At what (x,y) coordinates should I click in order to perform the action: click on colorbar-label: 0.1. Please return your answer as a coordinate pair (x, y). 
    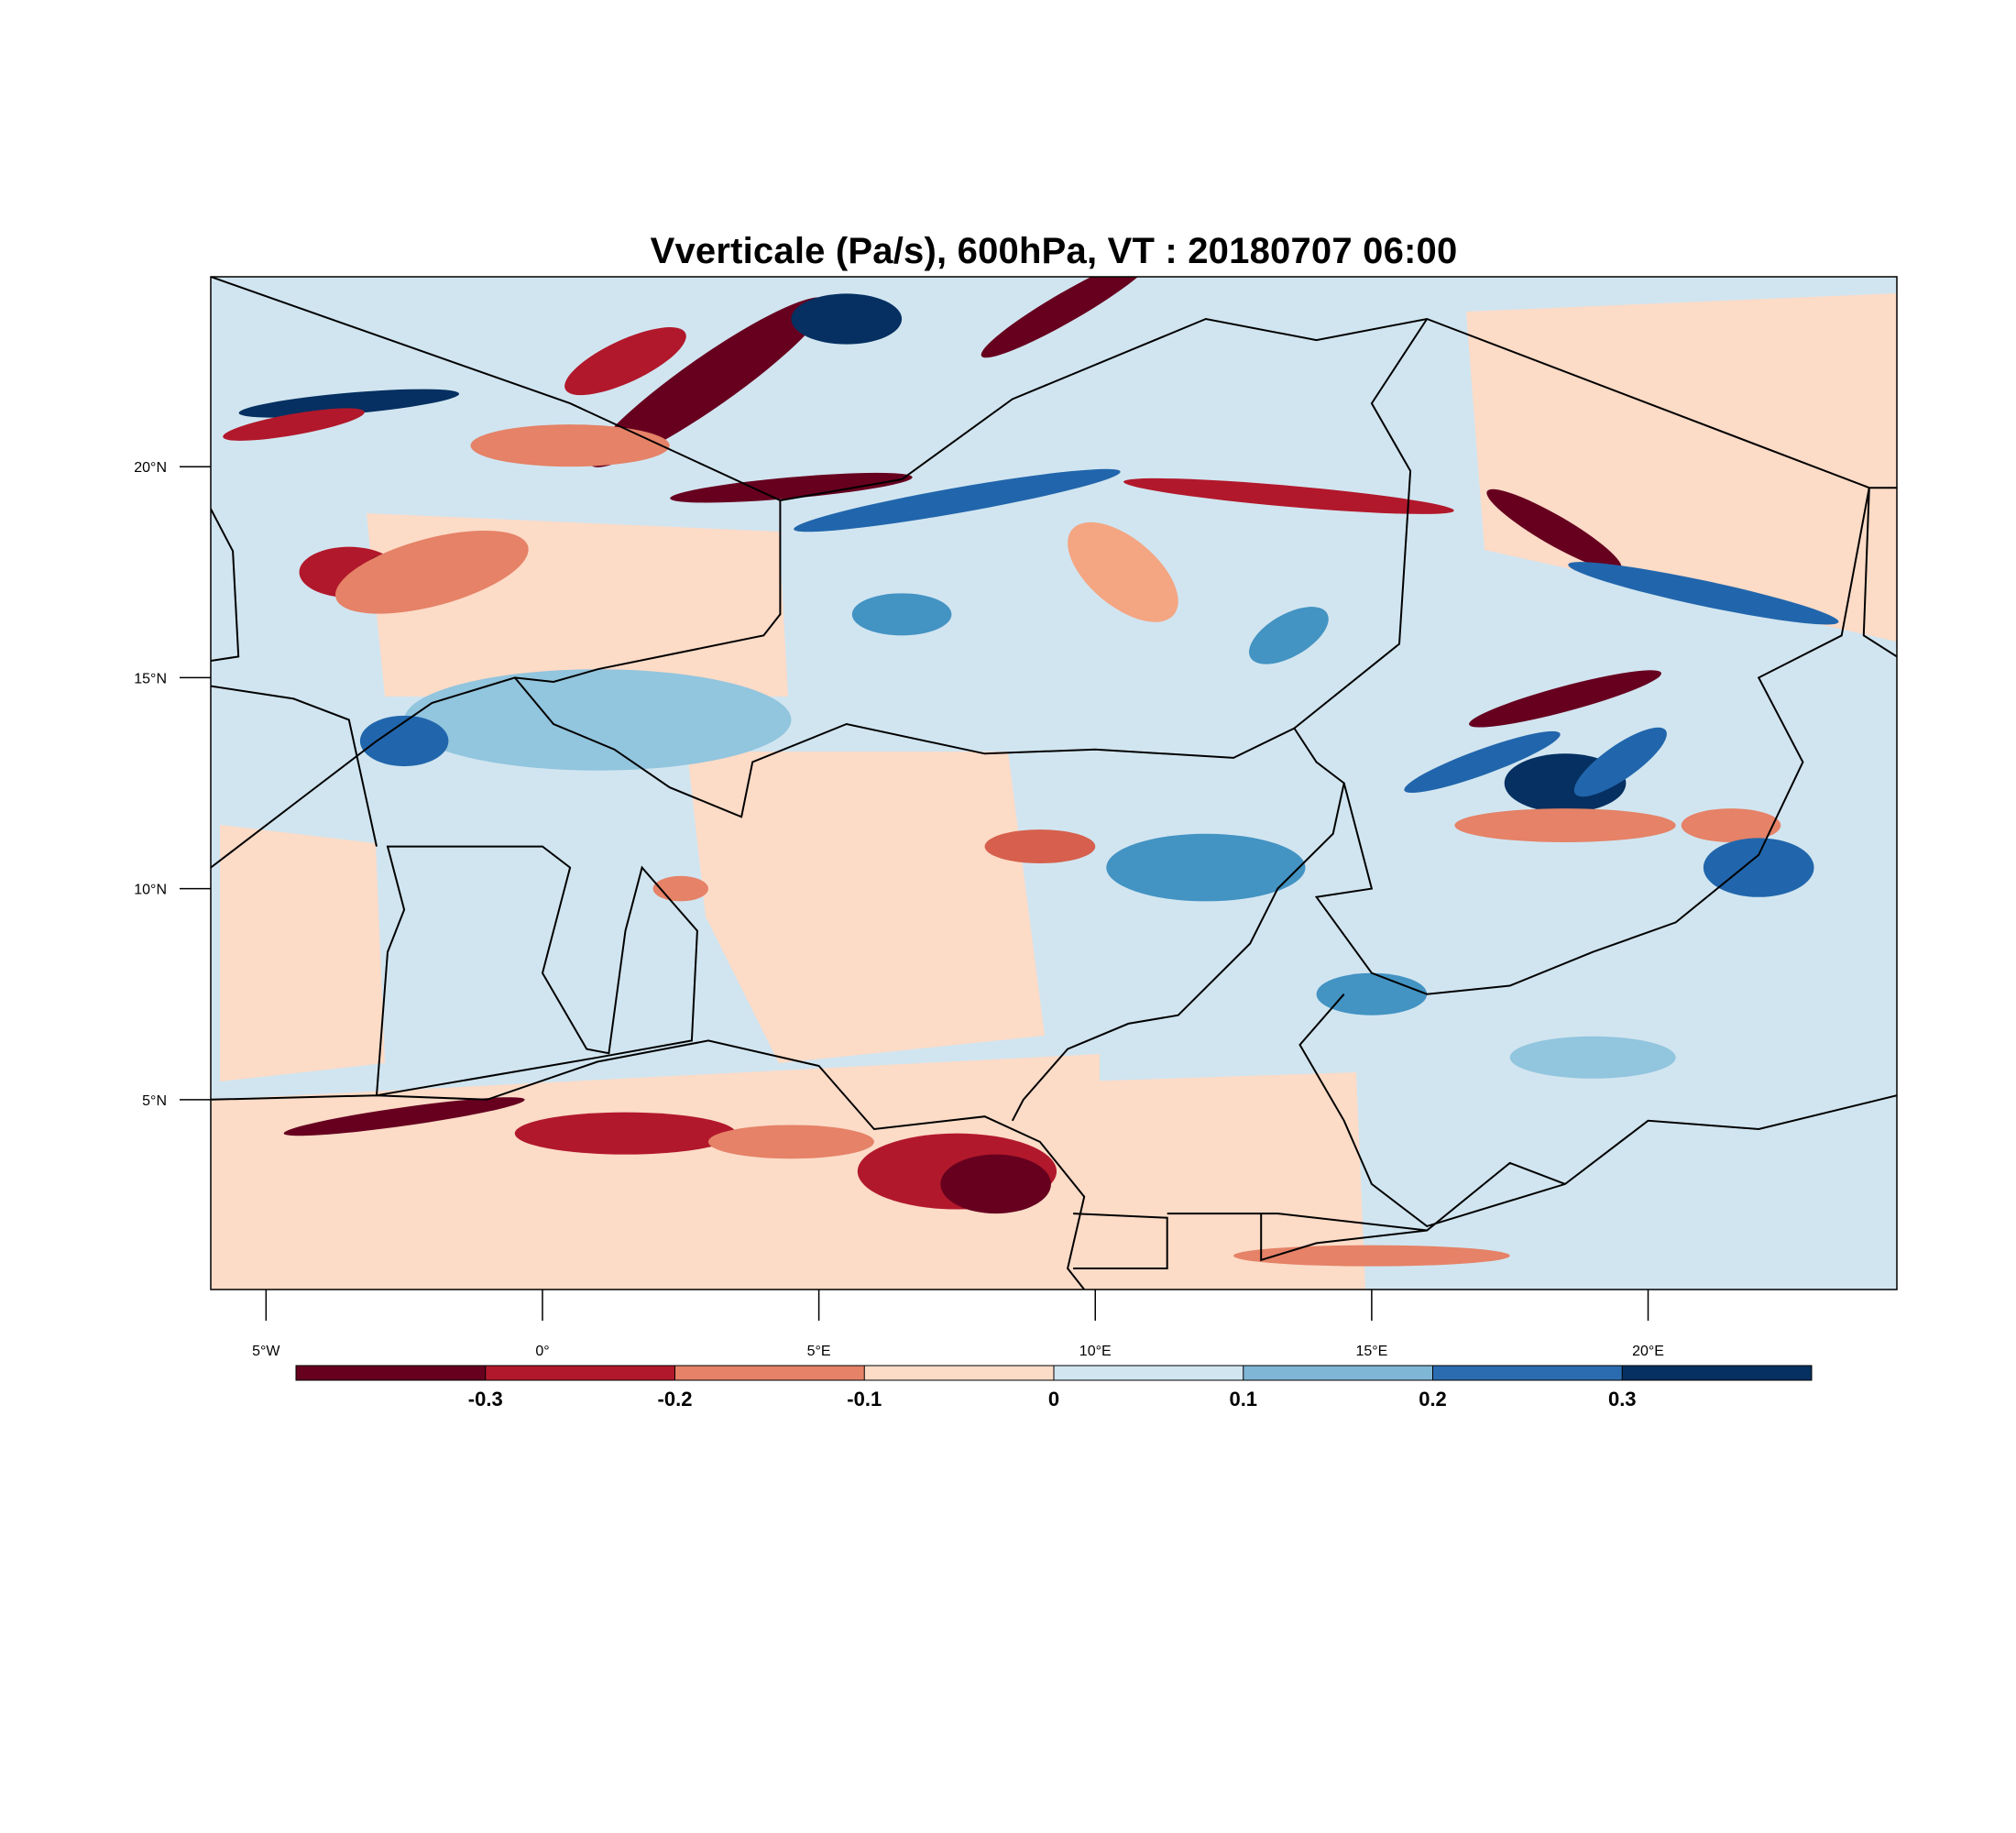
    Looking at the image, I should click on (1243, 1399).